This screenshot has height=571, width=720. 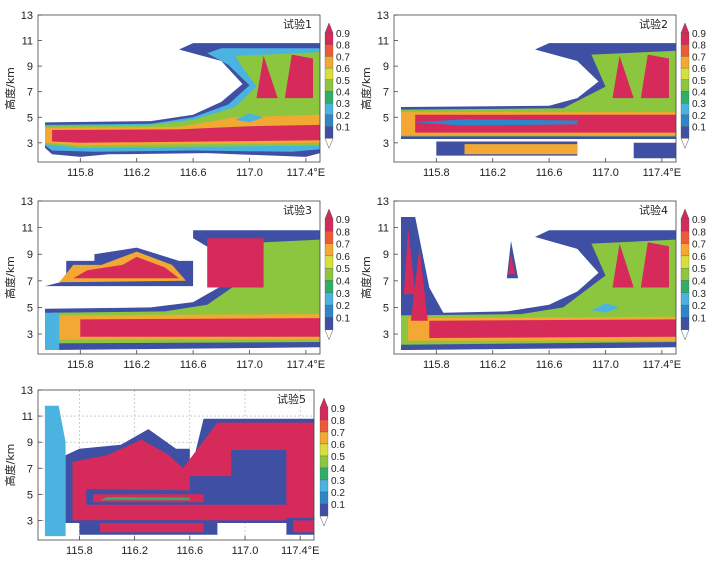 I want to click on colorbar-label: 0.1, so click(x=343, y=128).